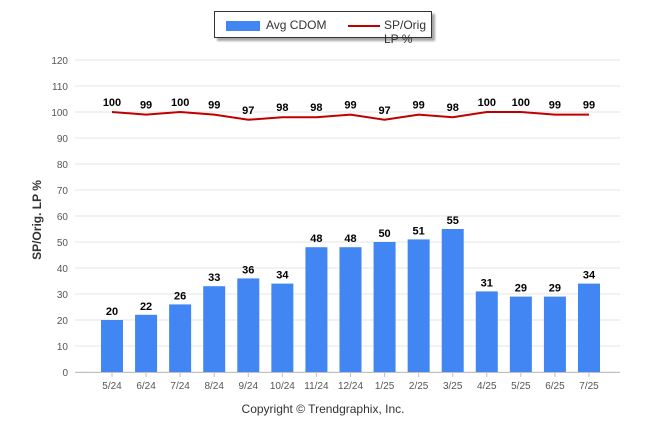 The height and width of the screenshot is (439, 646). Describe the element at coordinates (405, 32) in the screenshot. I see `legend-label-sp-orig: SP/Orig LP %` at that location.